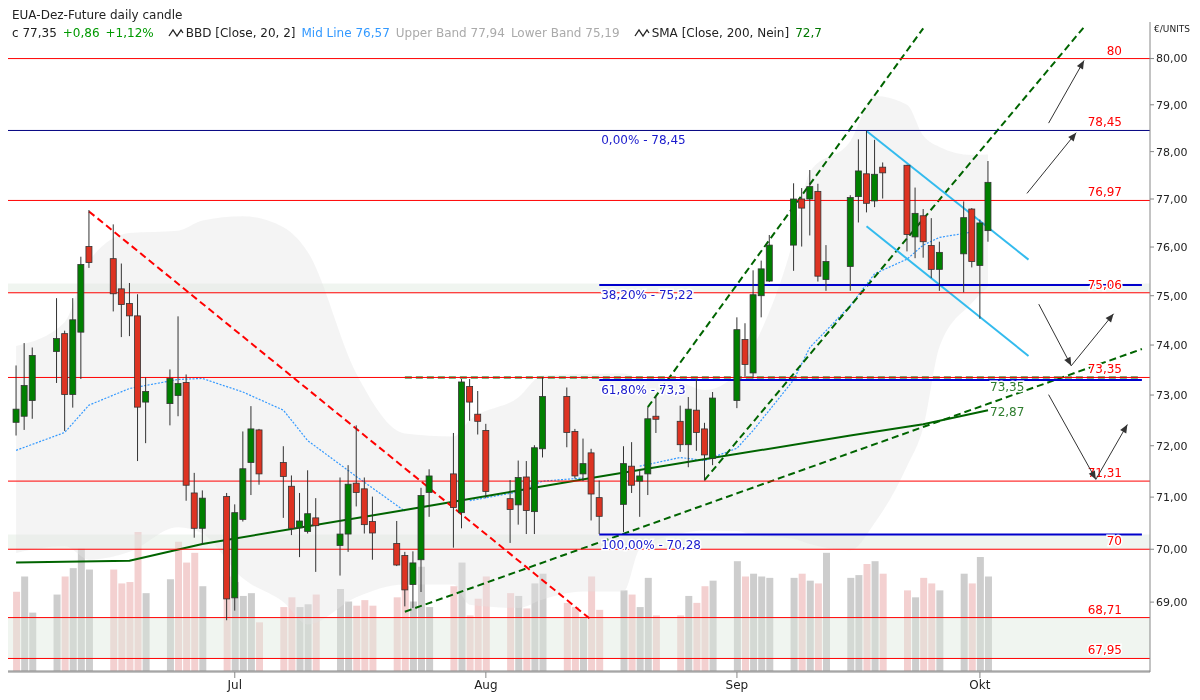 The image size is (1200, 700). What do you see at coordinates (486, 684) in the screenshot?
I see `x-tick-label: Aug` at bounding box center [486, 684].